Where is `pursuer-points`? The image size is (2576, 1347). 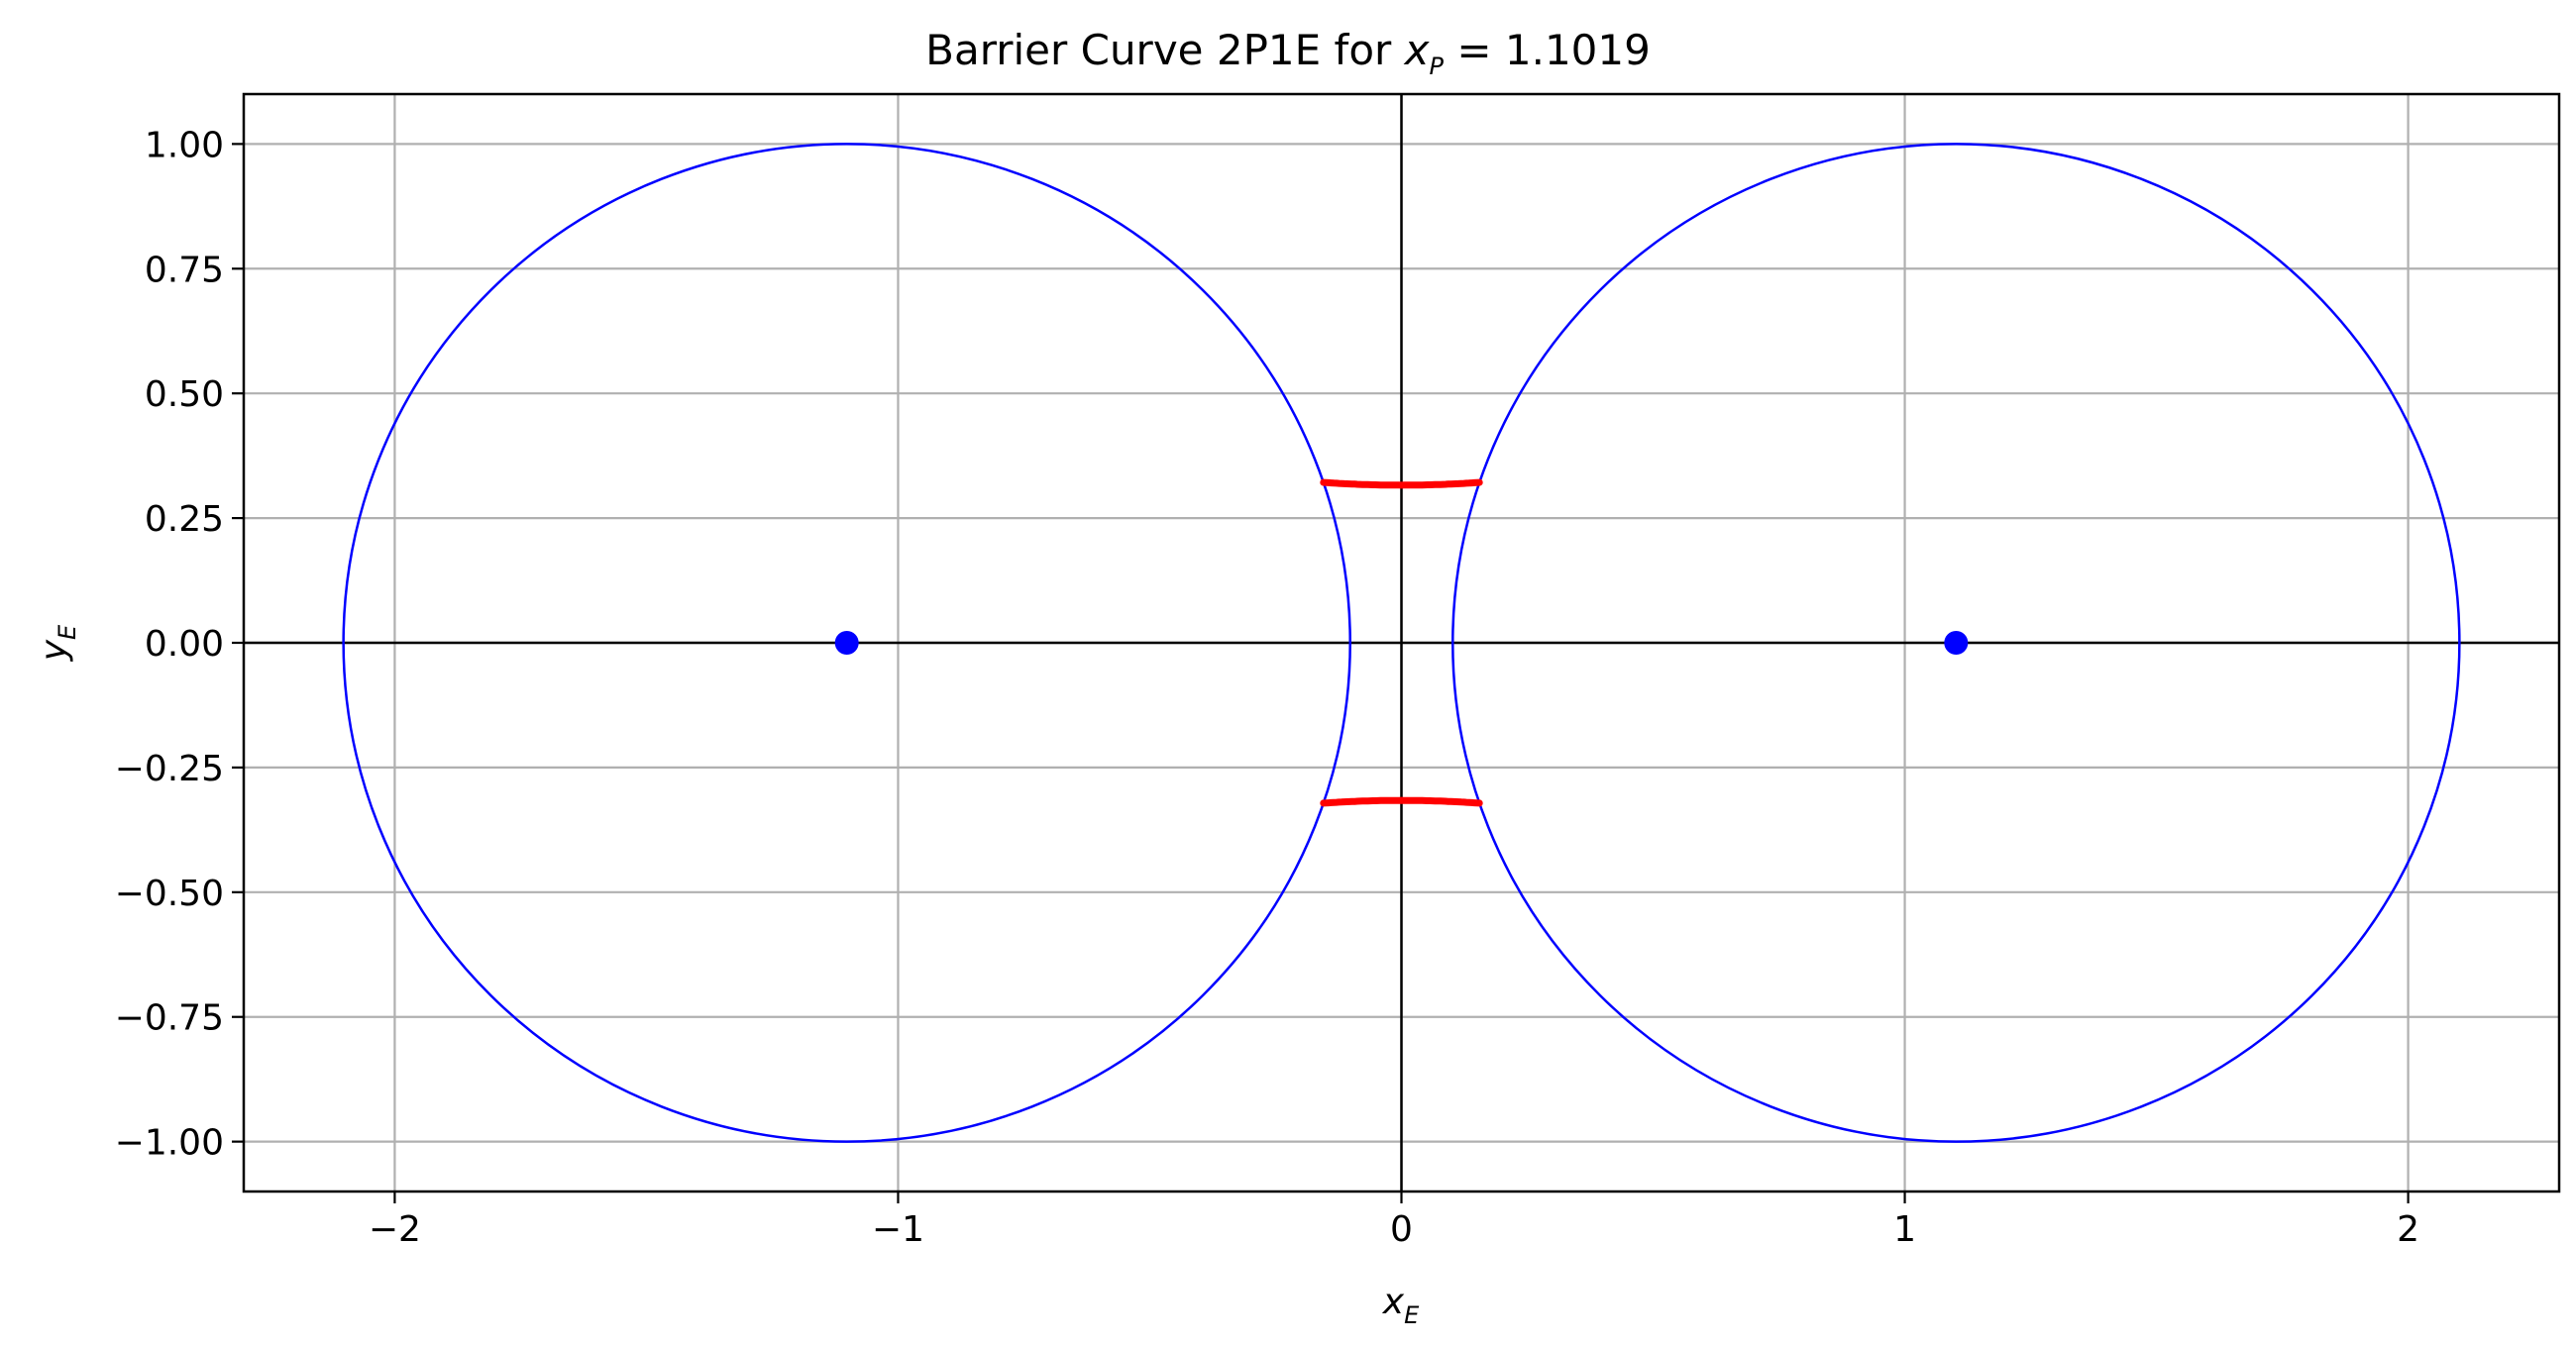 pursuer-points is located at coordinates (1401, 643).